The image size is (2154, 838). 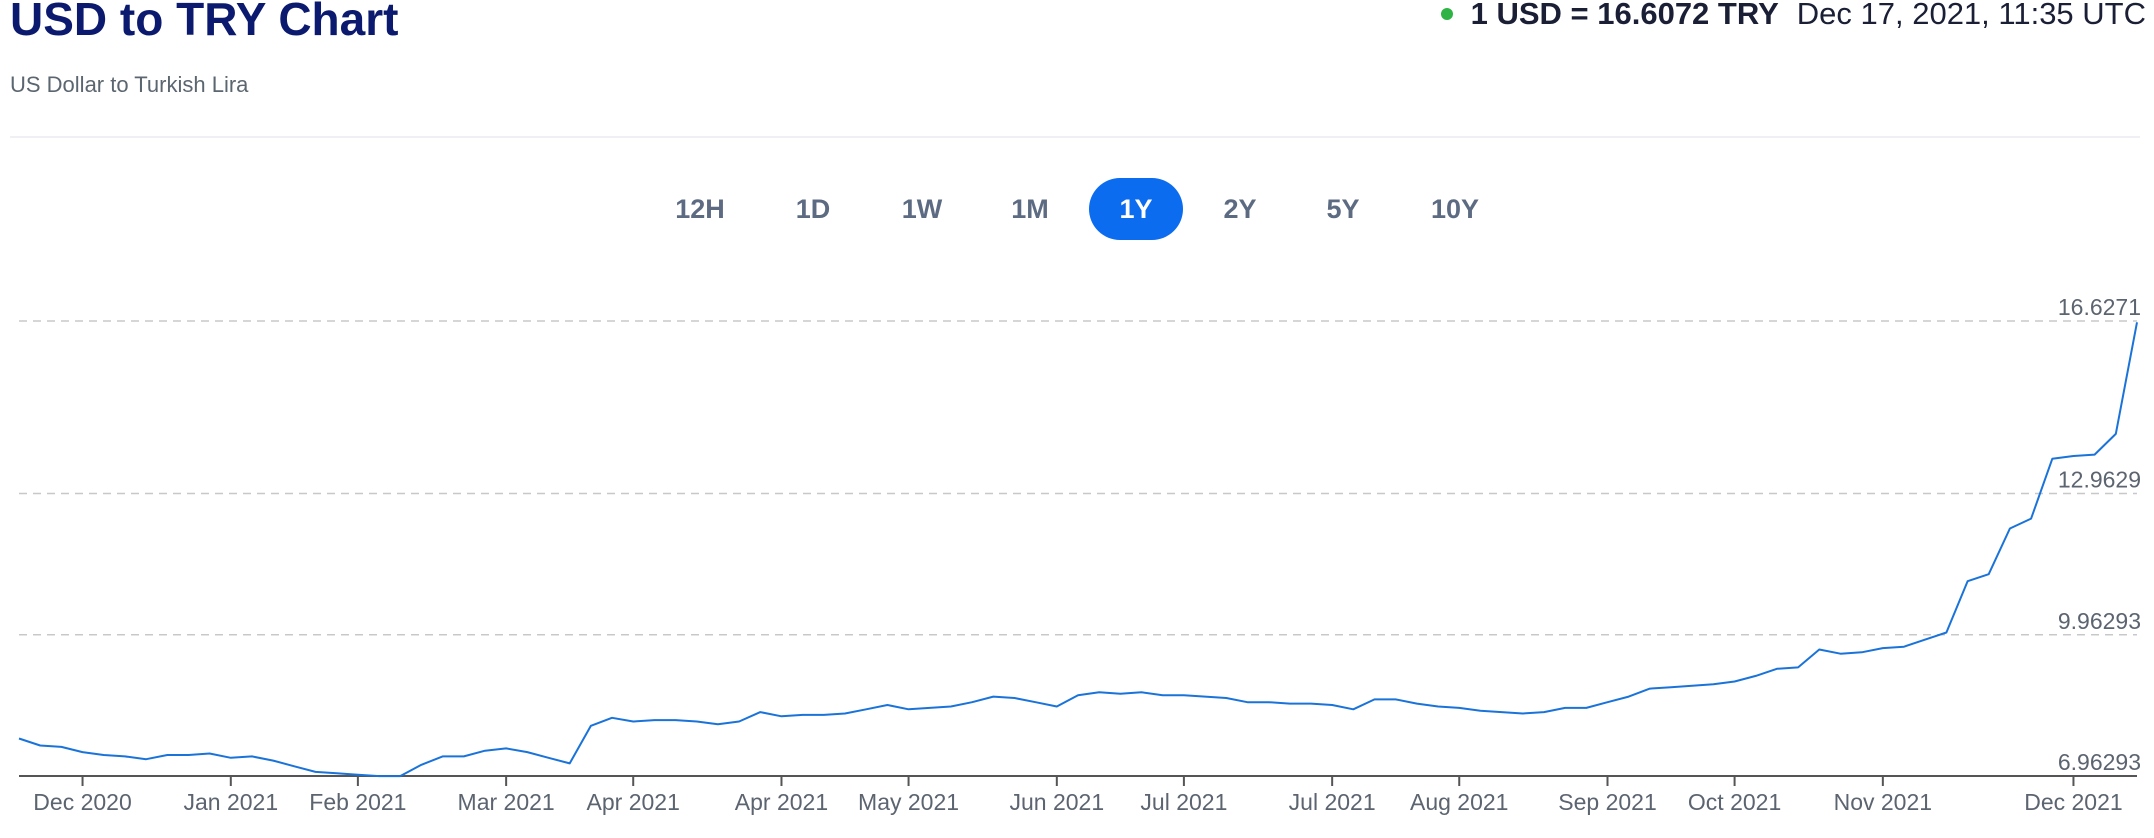 What do you see at coordinates (1883, 802) in the screenshot?
I see `x-tick-label: Nov 2021` at bounding box center [1883, 802].